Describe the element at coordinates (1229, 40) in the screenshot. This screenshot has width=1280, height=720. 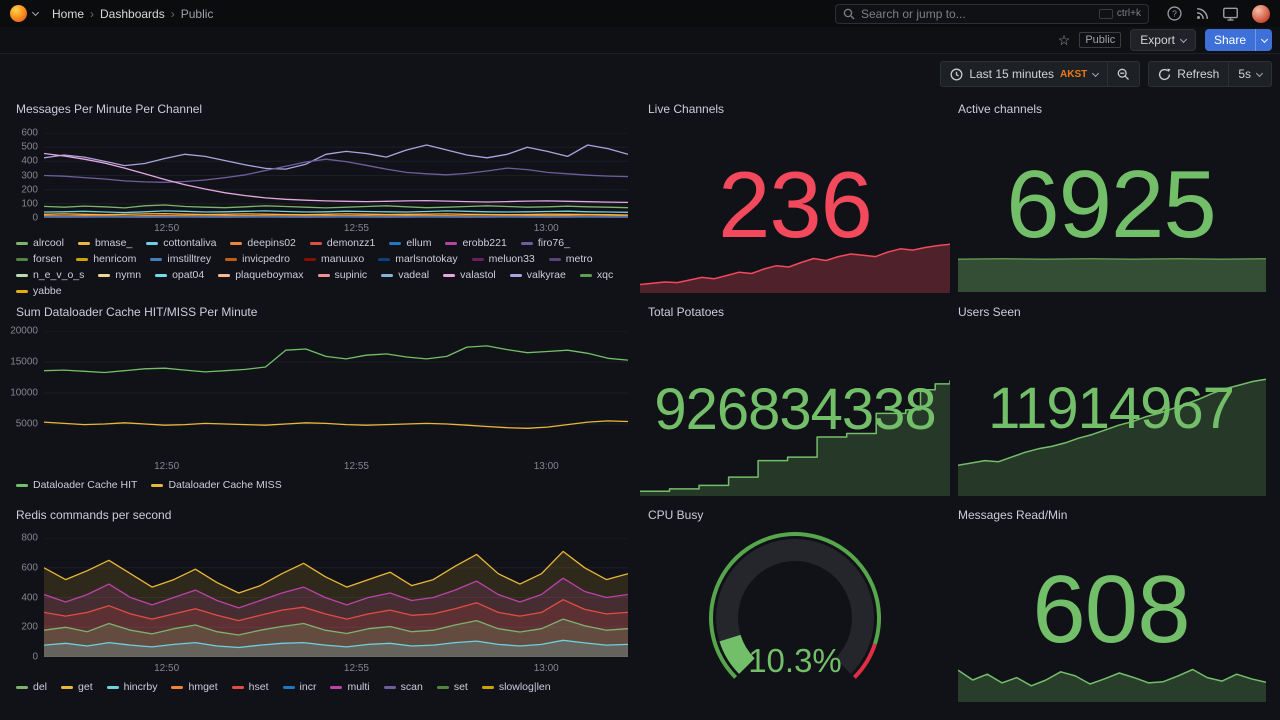
I see `share-button: Share` at that location.